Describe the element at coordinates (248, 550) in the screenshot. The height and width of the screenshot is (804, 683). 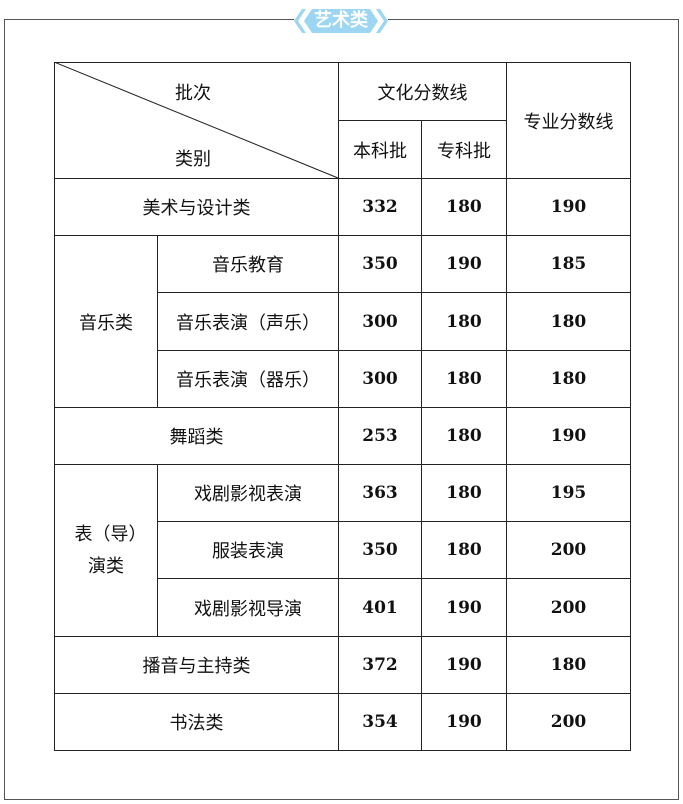
I see `subcategory-cell: 服装表演` at that location.